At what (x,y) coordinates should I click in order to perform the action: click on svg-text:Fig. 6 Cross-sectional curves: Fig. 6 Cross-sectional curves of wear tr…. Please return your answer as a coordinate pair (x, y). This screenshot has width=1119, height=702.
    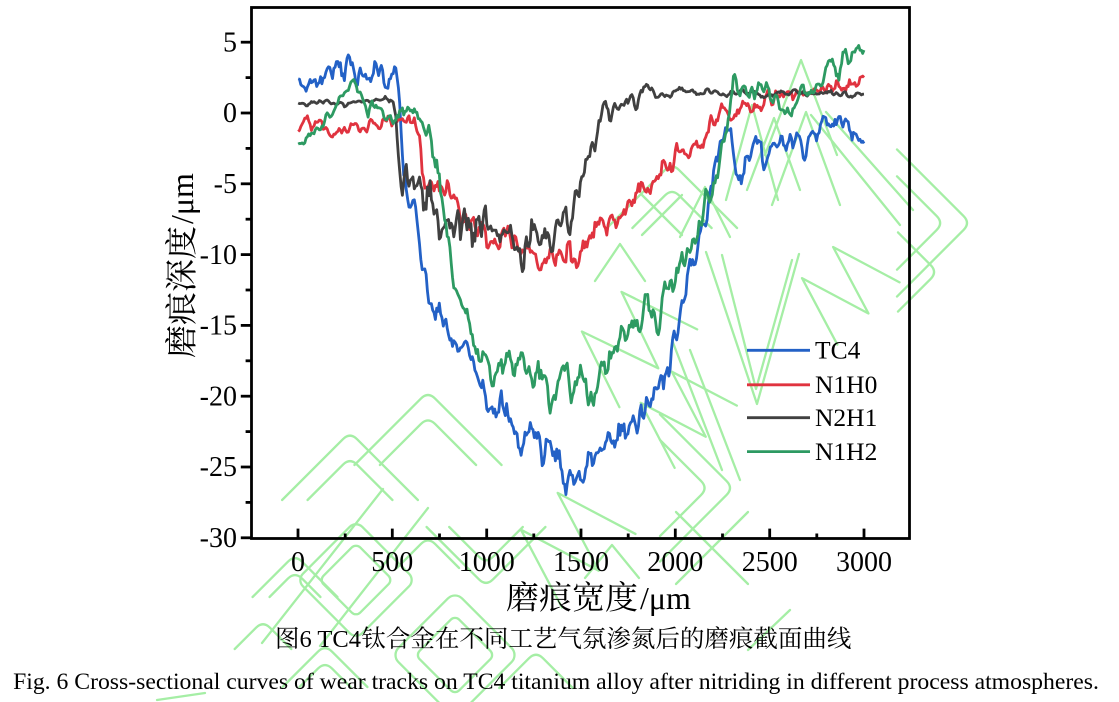
    Looking at the image, I should click on (556, 682).